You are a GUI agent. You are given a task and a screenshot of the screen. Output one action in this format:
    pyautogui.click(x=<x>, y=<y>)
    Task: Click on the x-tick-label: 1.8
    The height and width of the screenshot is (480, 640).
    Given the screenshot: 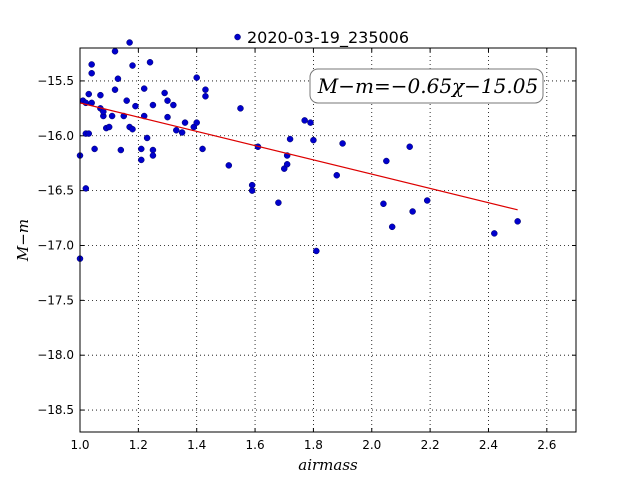 What is the action you would take?
    pyautogui.click(x=313, y=445)
    